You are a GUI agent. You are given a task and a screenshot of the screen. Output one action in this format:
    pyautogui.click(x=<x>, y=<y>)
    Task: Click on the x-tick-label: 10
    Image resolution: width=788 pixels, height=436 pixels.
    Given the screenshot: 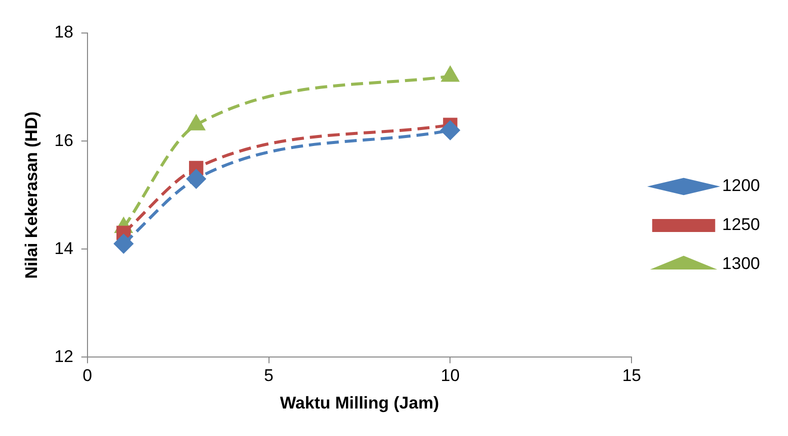 What is the action you would take?
    pyautogui.click(x=450, y=376)
    